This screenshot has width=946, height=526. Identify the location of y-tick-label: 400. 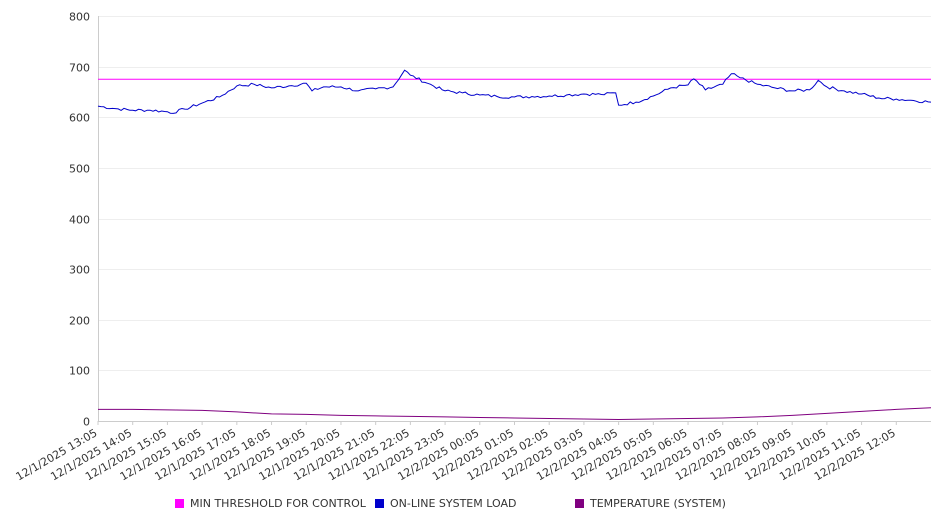
(79, 220).